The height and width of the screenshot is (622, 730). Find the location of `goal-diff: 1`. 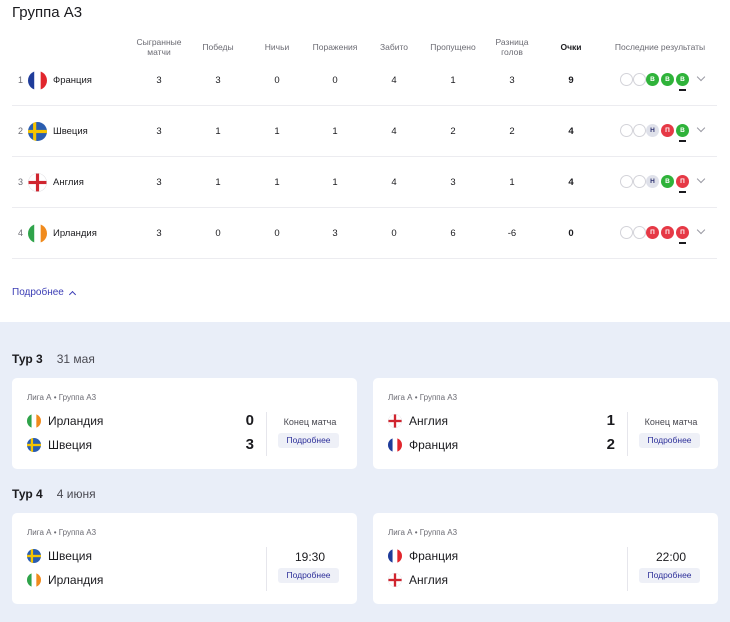

goal-diff: 1 is located at coordinates (512, 182).